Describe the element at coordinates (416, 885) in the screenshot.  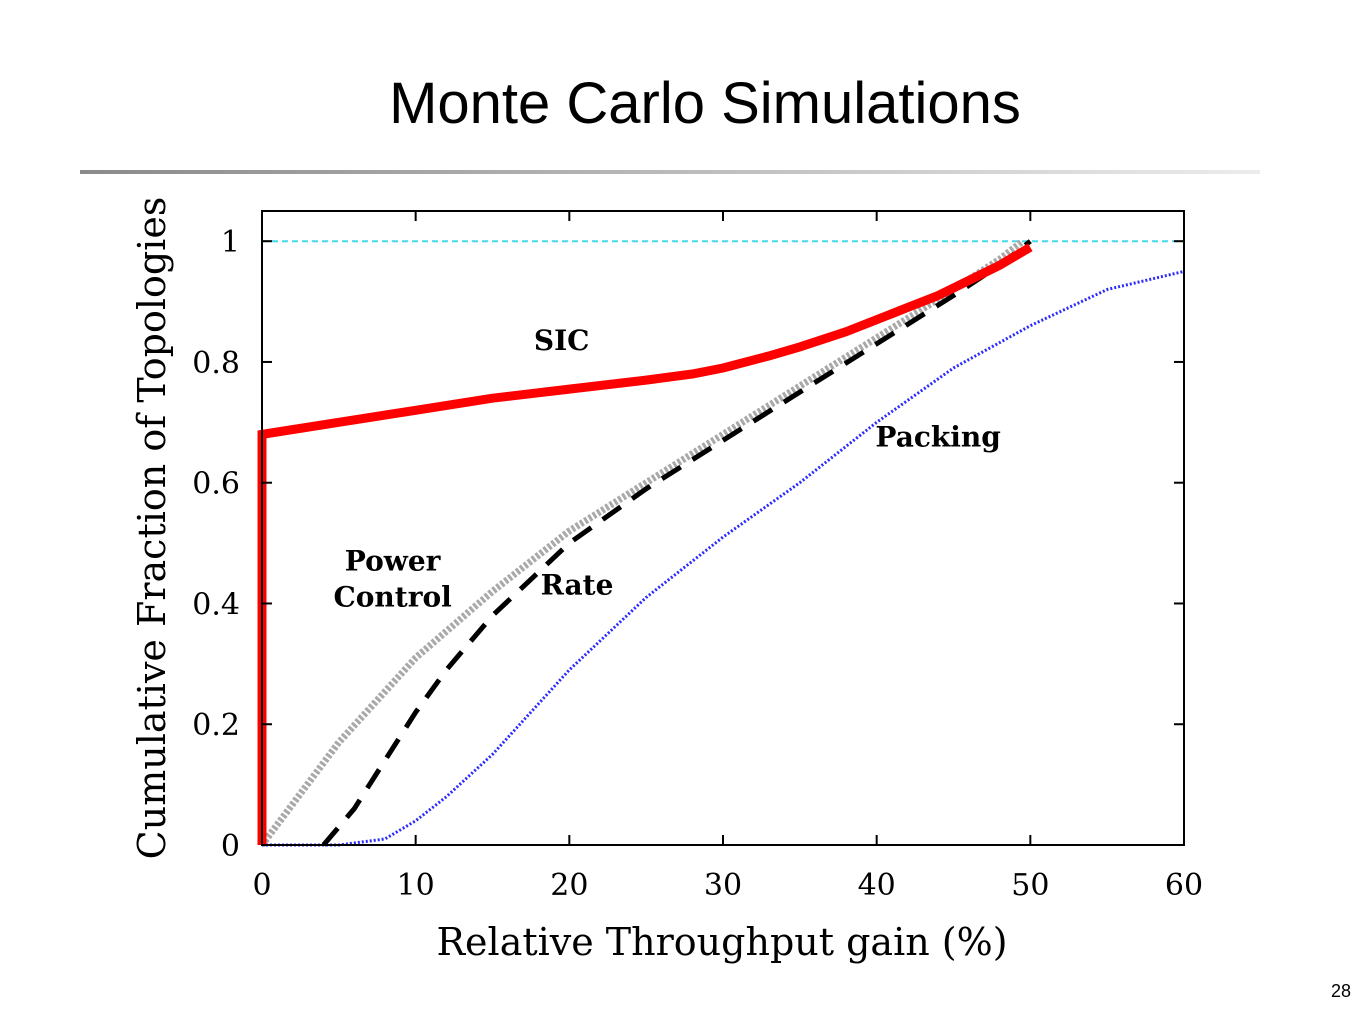
I see `x-tick-label: 10` at that location.